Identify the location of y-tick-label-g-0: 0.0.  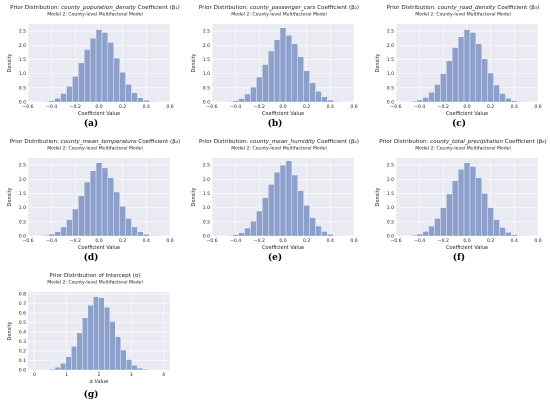
(22, 371).